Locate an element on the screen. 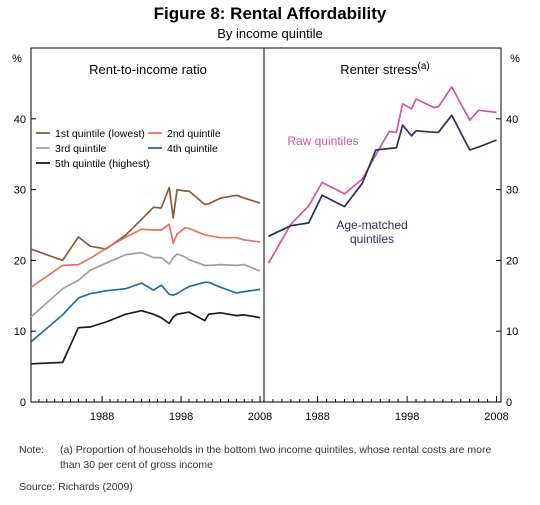 Image resolution: width=540 pixels, height=505 pixels. note-label: Note: is located at coordinates (32, 450).